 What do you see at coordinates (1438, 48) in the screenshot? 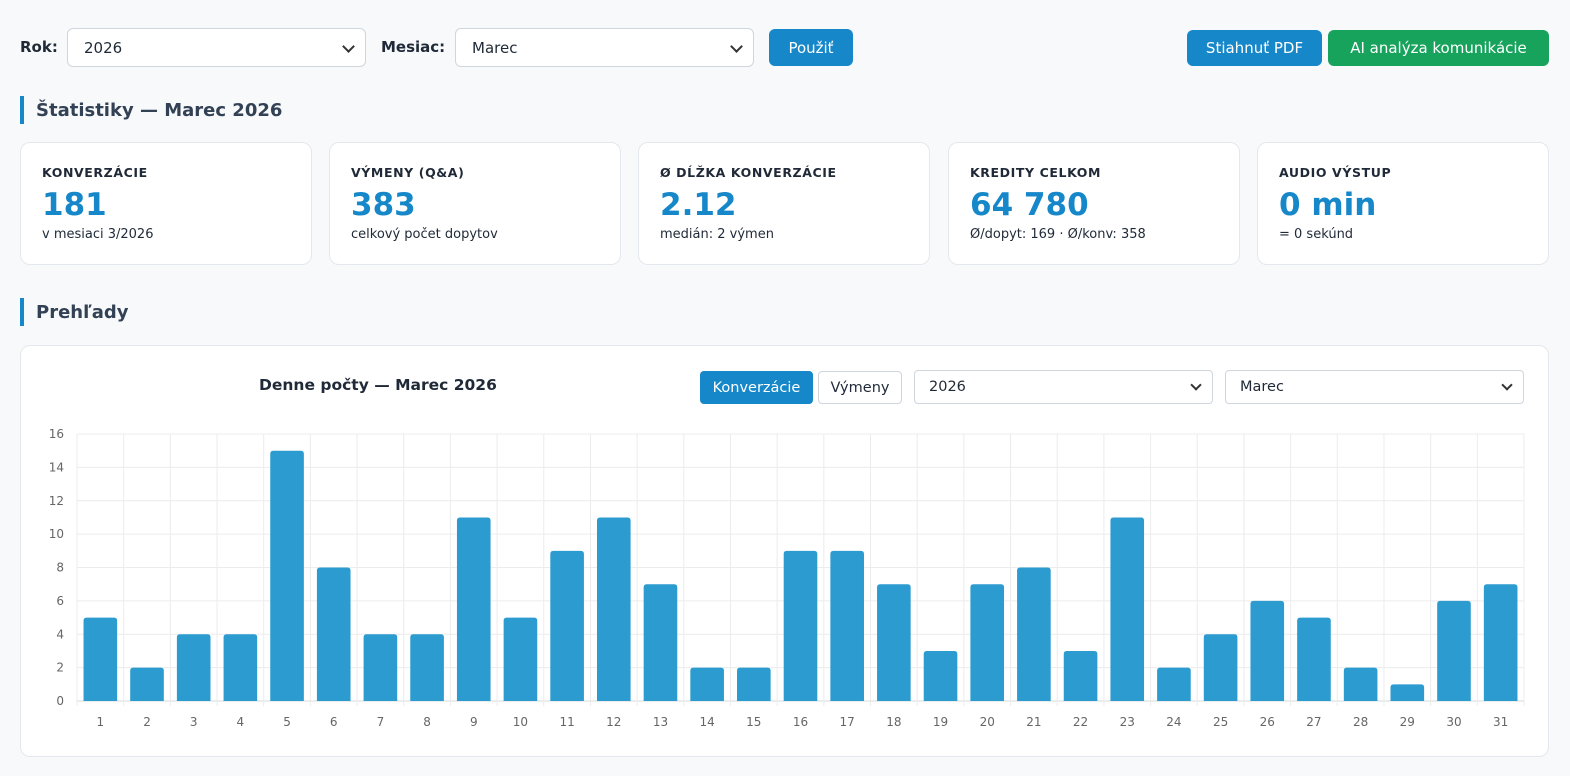
I see `ai-analysis-button: AI analýza komunikácie` at bounding box center [1438, 48].